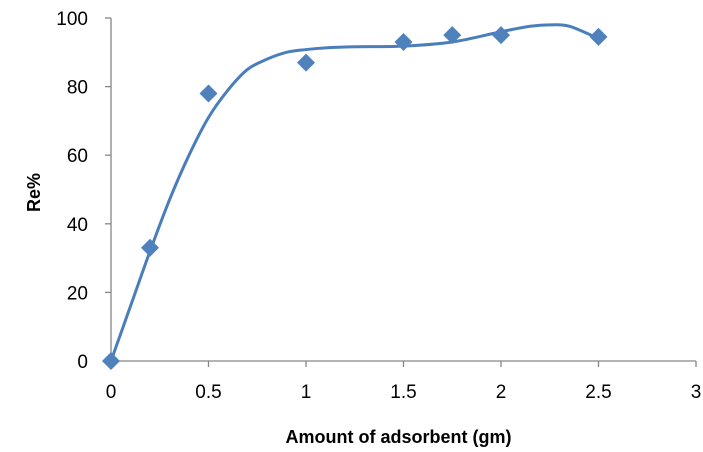  What do you see at coordinates (34, 192) in the screenshot?
I see `y-axis-title: Re%` at bounding box center [34, 192].